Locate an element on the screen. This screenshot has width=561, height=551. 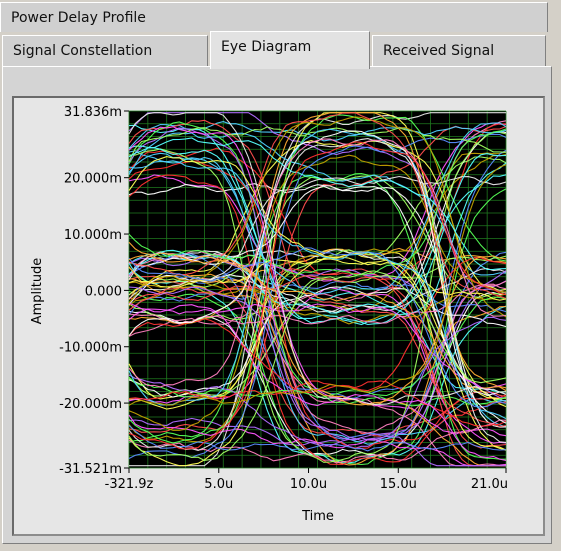
tab-power-delay-profile: Power Delay Profile is located at coordinates (274, 17).